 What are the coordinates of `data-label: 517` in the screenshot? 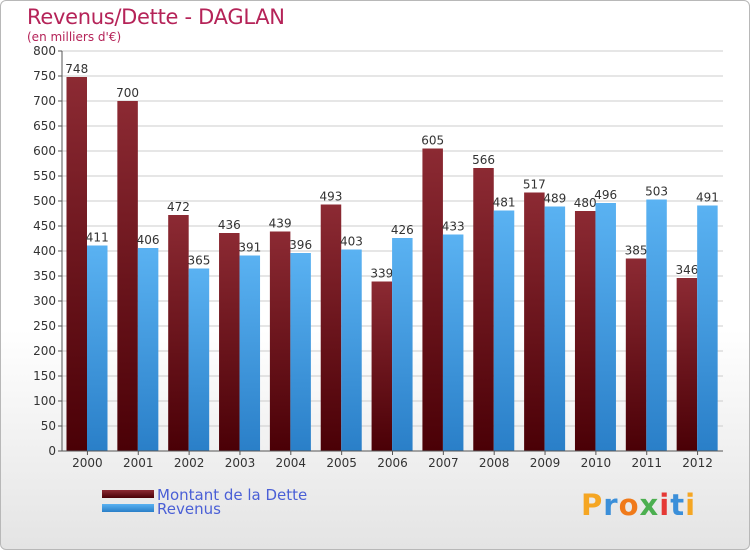 It's located at (534, 185).